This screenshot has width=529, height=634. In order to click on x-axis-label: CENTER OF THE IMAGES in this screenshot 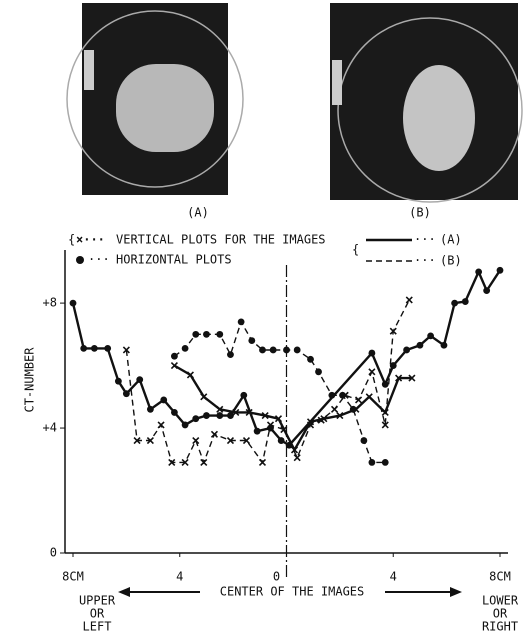, I will do `click(292, 592)`.